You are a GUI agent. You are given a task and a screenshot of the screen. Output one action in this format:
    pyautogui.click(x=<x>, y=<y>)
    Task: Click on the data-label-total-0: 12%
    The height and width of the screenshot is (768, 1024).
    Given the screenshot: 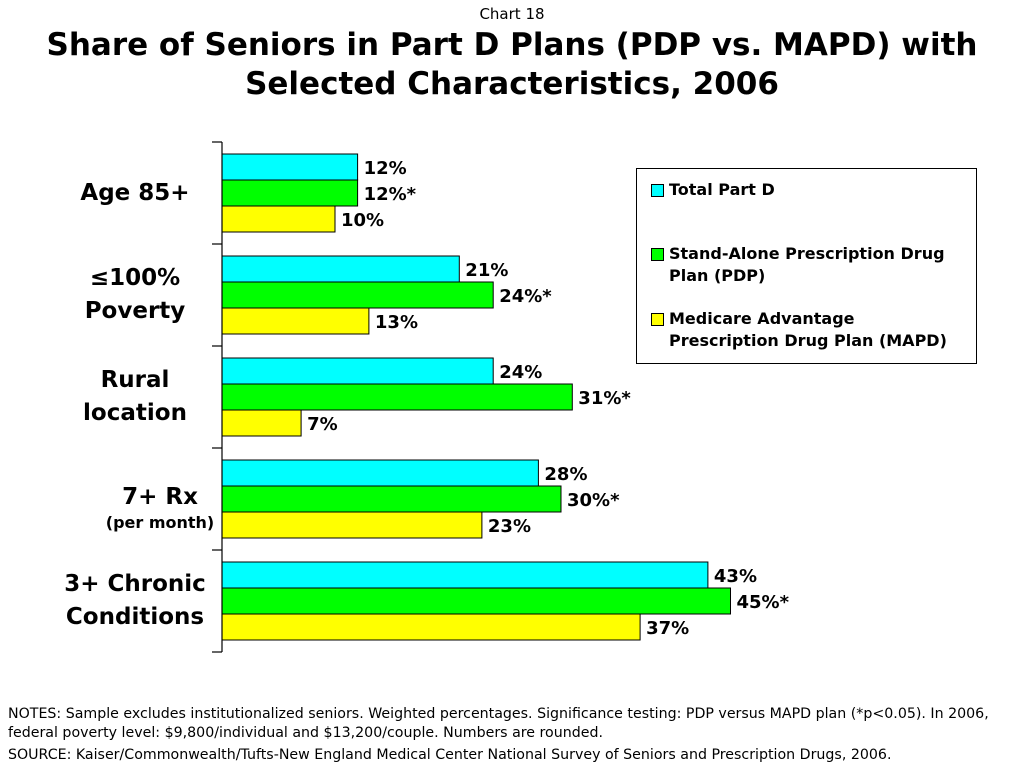 What is the action you would take?
    pyautogui.click(x=385, y=168)
    